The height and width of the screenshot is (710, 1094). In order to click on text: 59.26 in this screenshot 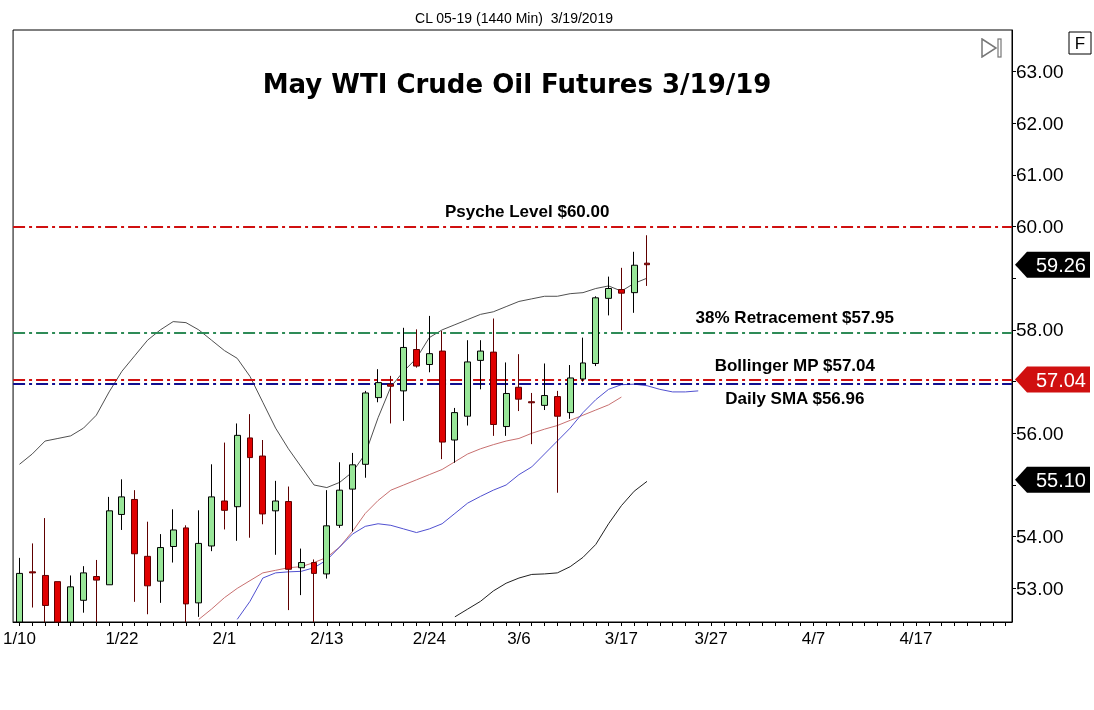, I will do `click(1060, 264)`.